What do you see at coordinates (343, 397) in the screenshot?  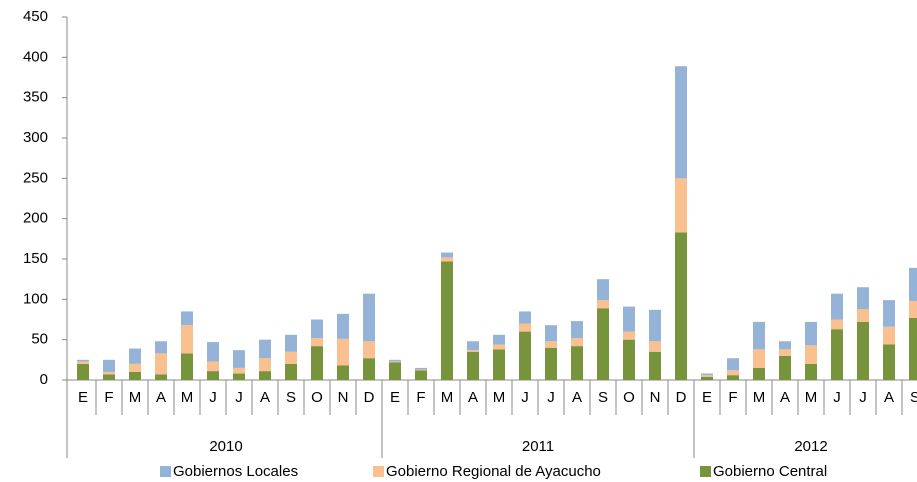 I see `x-tick-label: N` at bounding box center [343, 397].